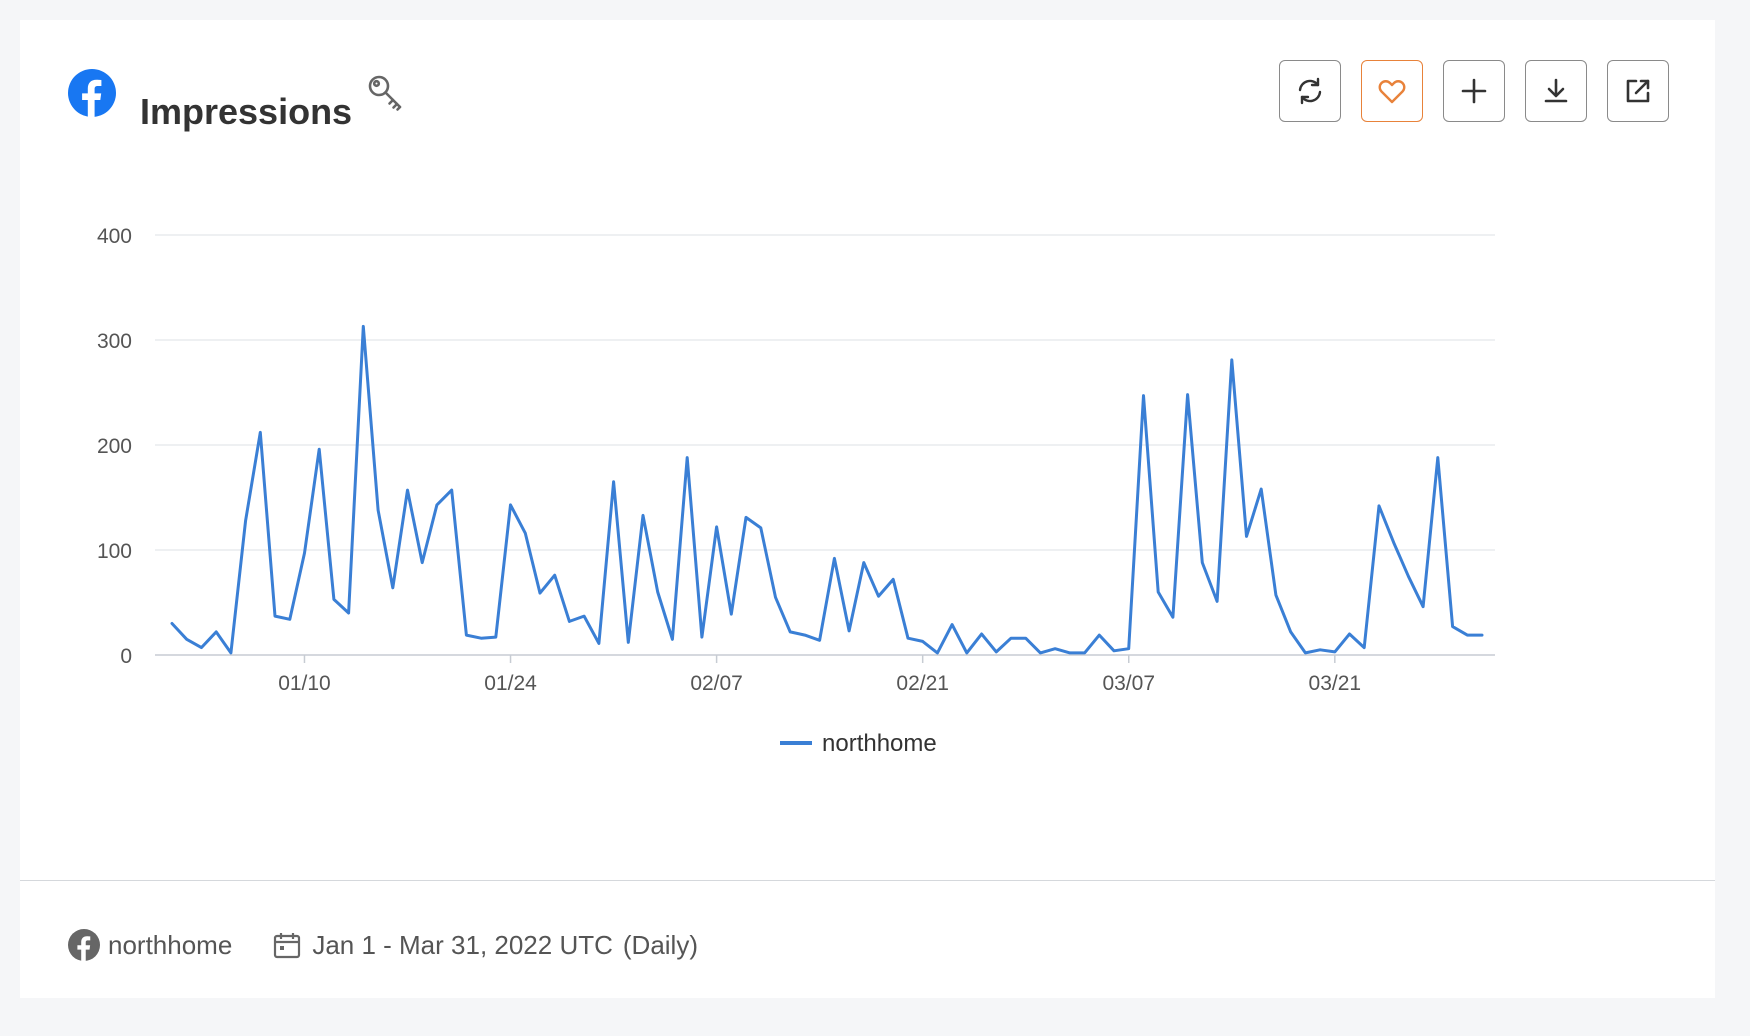 Image resolution: width=1750 pixels, height=1036 pixels. What do you see at coordinates (246, 111) in the screenshot?
I see `chart-title: Impressions` at bounding box center [246, 111].